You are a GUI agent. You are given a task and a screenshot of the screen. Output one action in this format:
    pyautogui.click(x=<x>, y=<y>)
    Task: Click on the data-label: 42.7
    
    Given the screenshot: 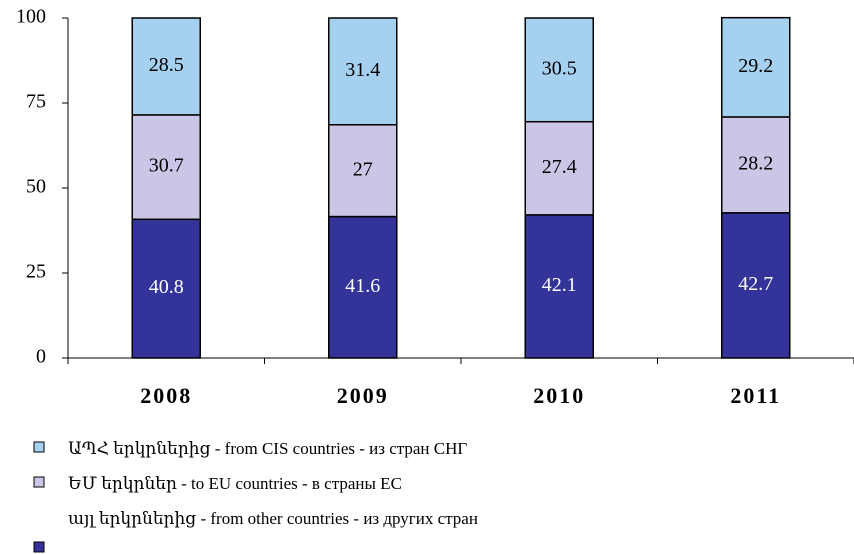 What is the action you would take?
    pyautogui.click(x=755, y=284)
    